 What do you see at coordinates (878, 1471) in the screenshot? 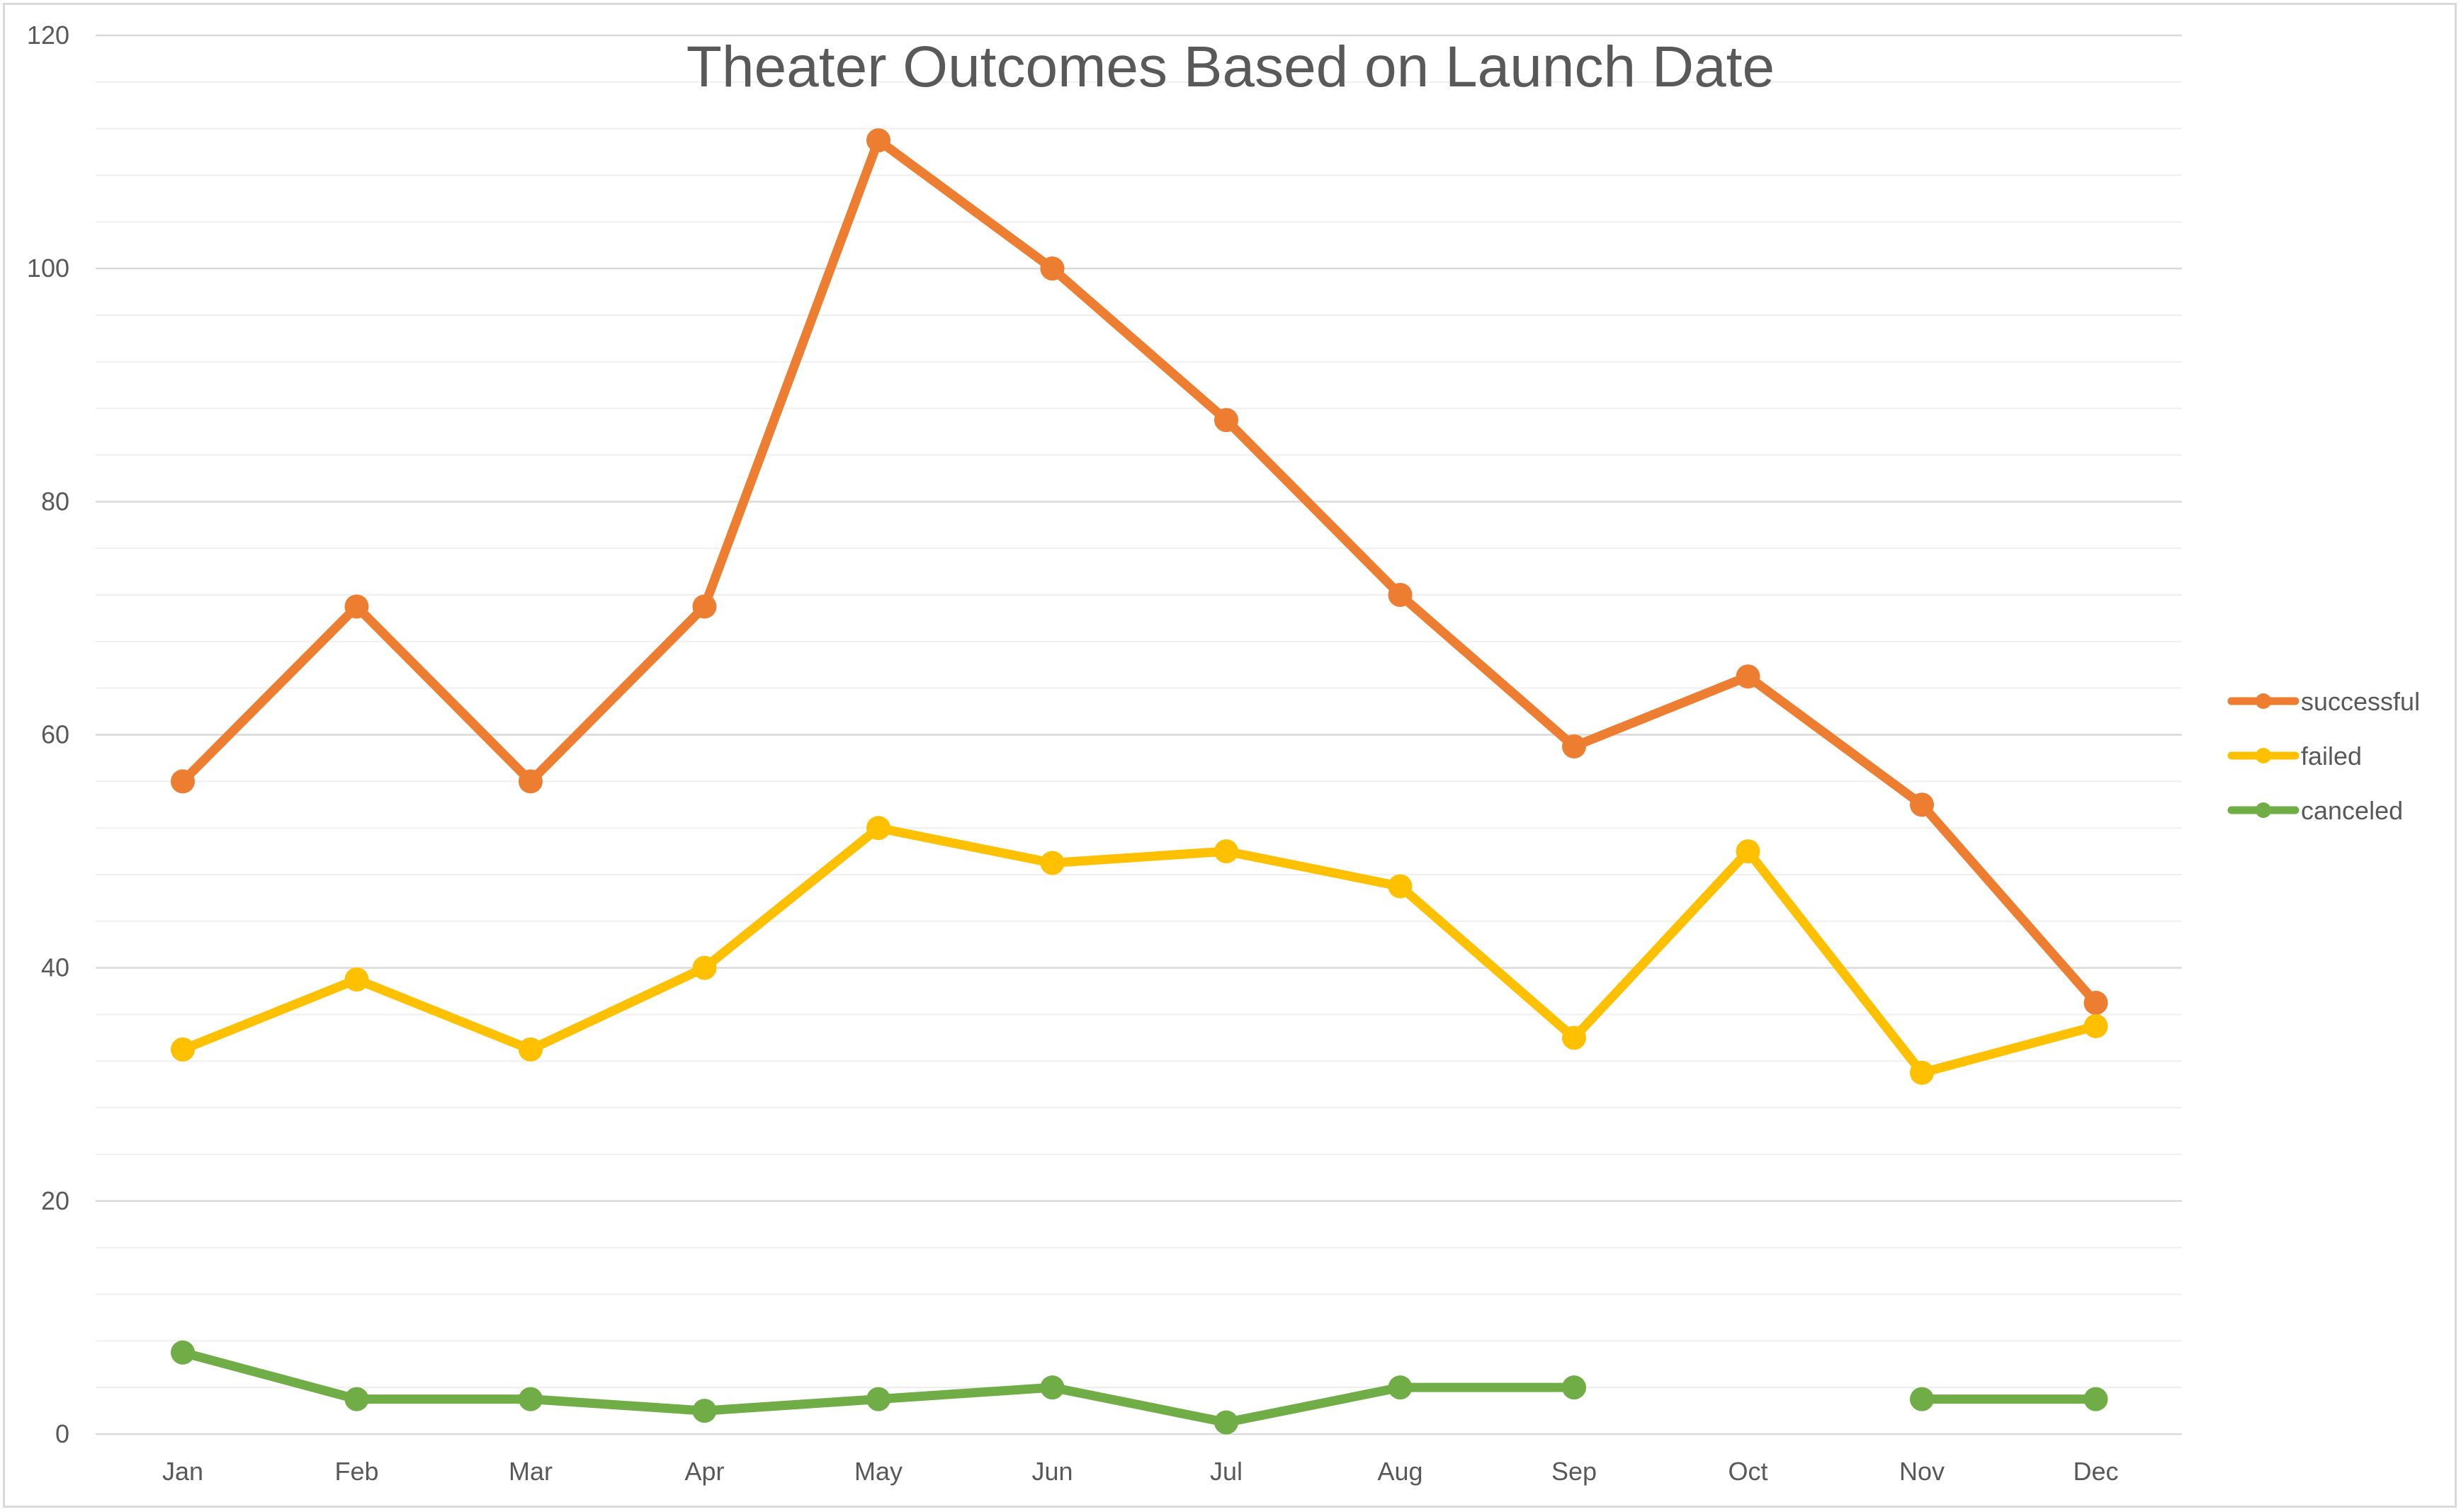
I see `x-tick-label: May` at bounding box center [878, 1471].